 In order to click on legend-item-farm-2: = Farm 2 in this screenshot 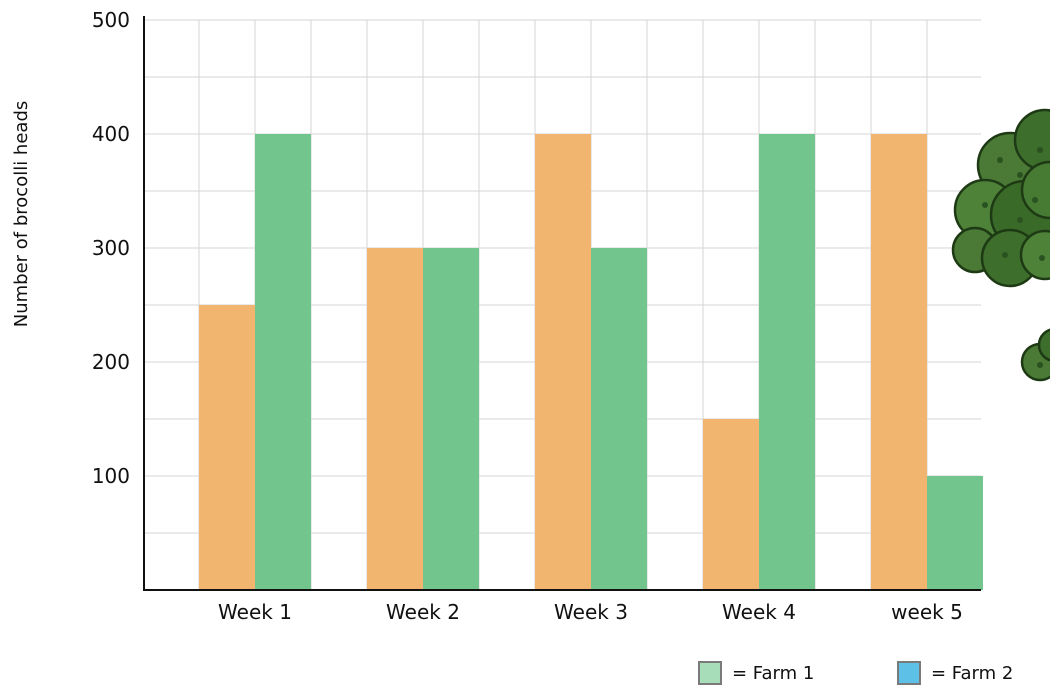, I will do `click(955, 673)`.